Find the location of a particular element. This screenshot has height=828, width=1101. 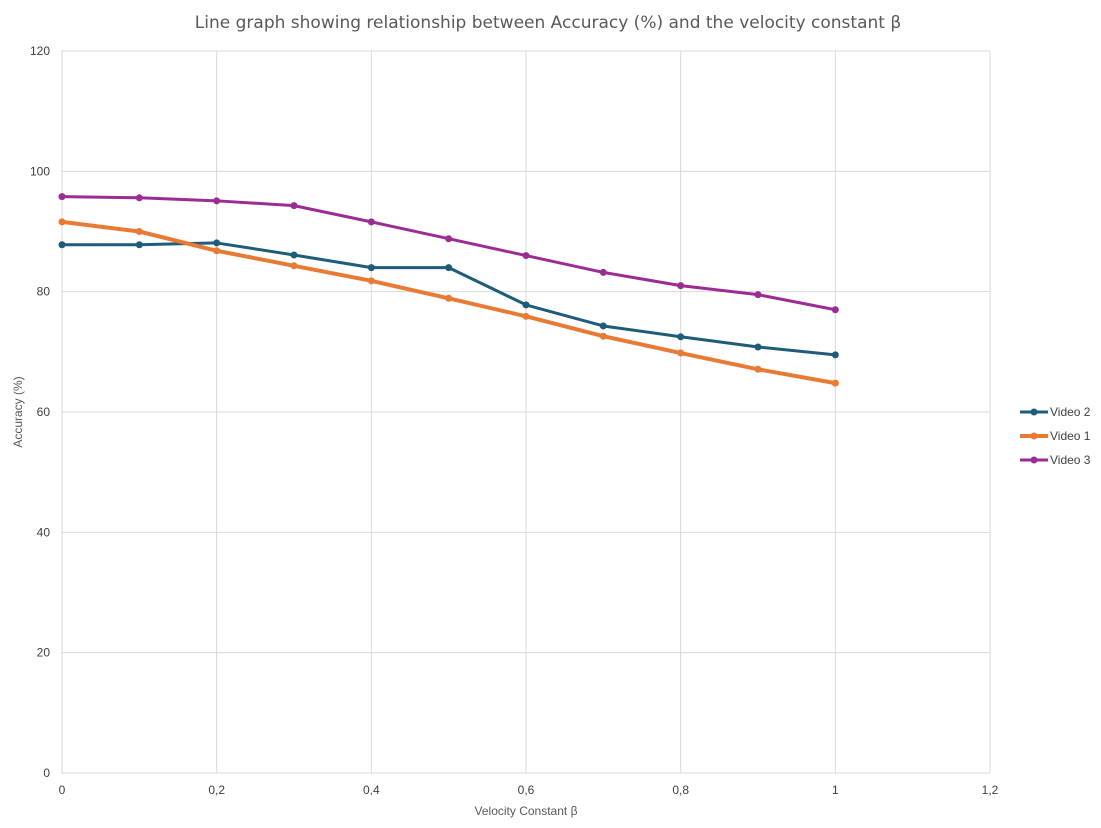

x-tick-label: 0,4 is located at coordinates (371, 790).